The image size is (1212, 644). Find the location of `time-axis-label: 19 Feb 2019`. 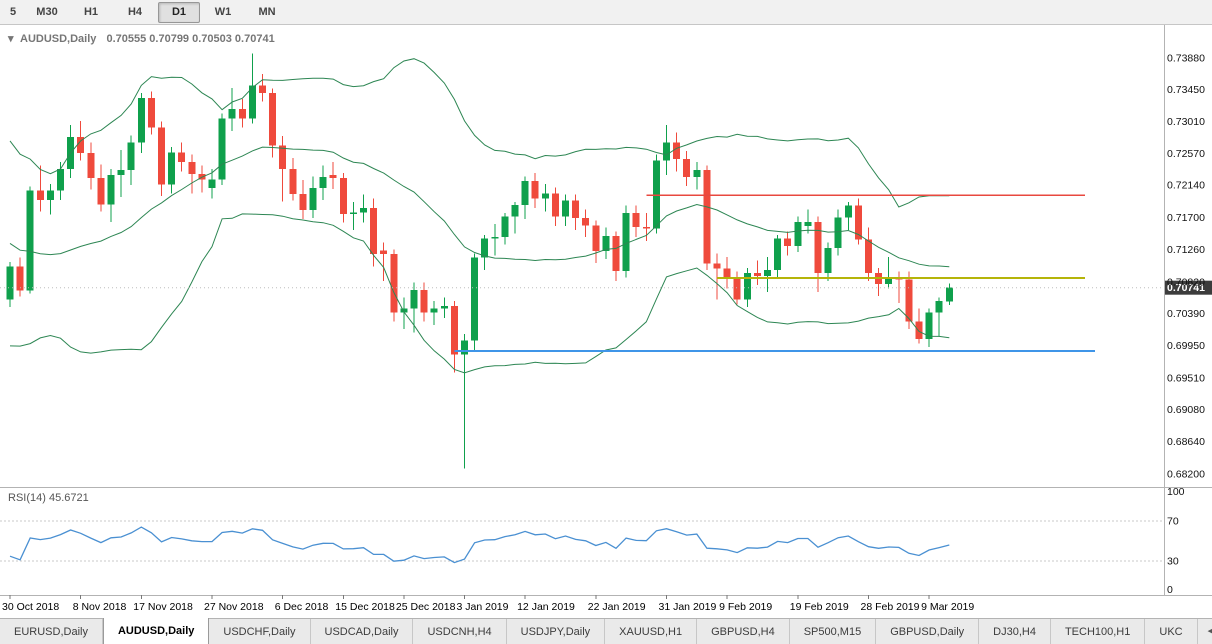

time-axis-label: 19 Feb 2019 is located at coordinates (819, 607).